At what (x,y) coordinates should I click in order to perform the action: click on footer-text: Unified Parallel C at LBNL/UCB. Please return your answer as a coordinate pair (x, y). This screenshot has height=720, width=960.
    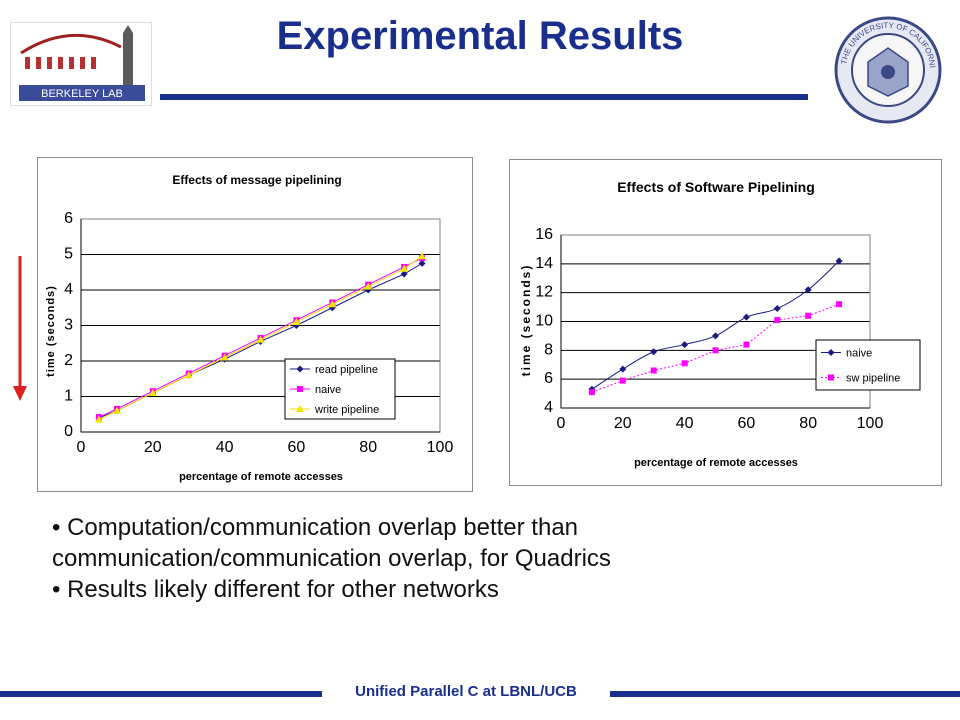
    Looking at the image, I should click on (466, 691).